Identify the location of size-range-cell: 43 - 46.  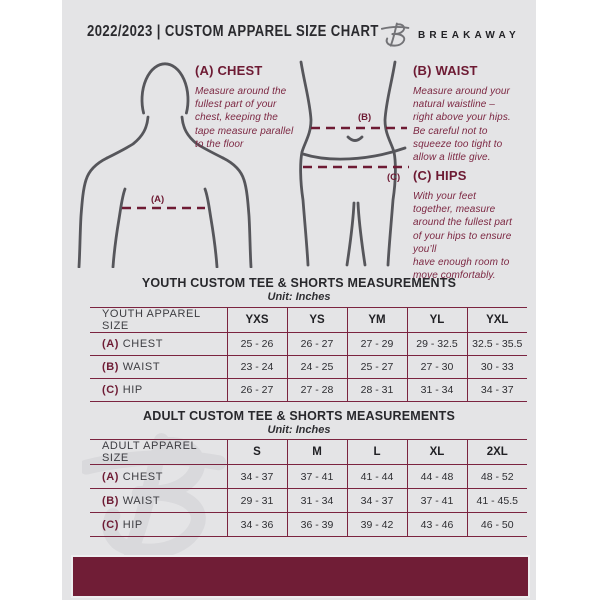
(436, 524).